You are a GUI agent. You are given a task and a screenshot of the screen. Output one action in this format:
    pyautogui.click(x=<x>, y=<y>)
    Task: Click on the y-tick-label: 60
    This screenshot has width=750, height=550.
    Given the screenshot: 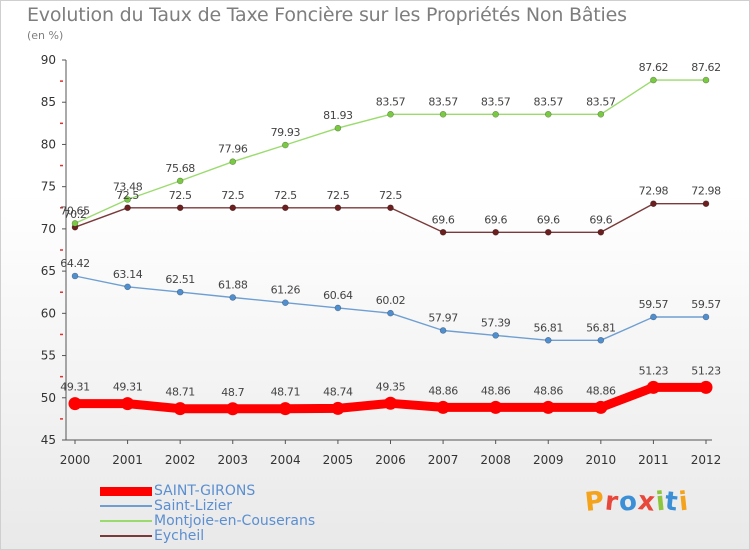 What is the action you would take?
    pyautogui.click(x=48, y=313)
    